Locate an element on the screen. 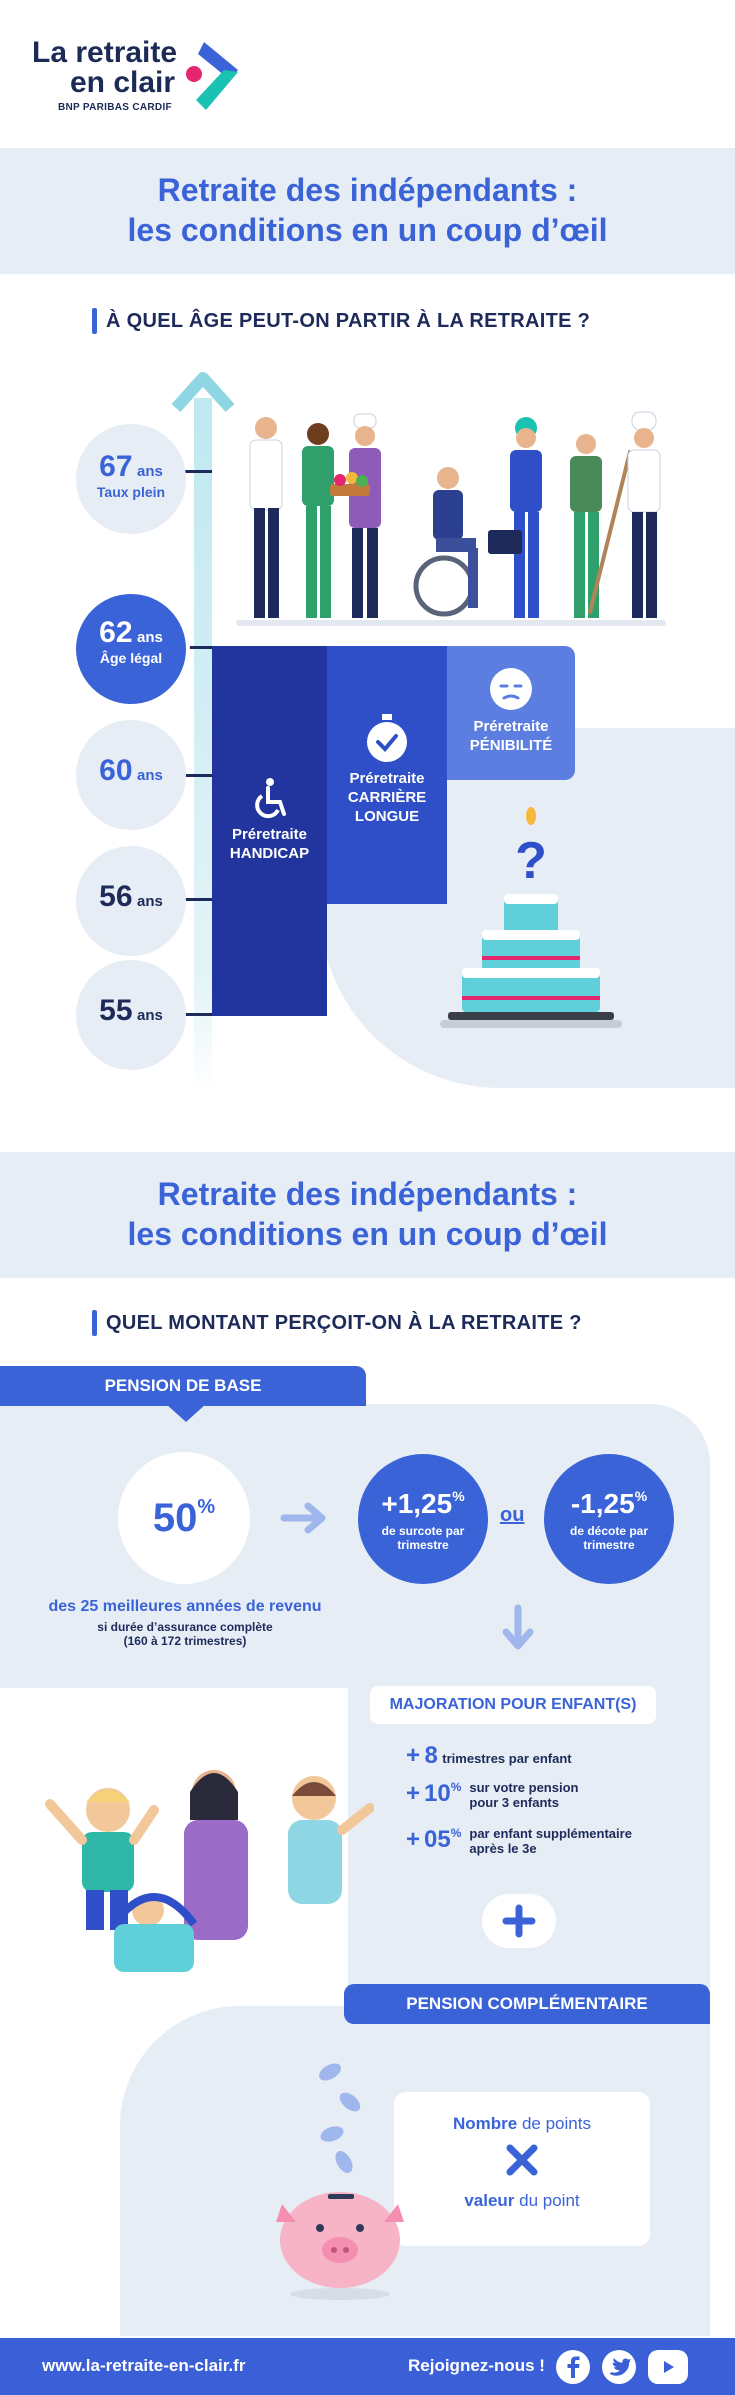 The height and width of the screenshot is (2395, 735). age-62-number: 62 is located at coordinates (116, 632).